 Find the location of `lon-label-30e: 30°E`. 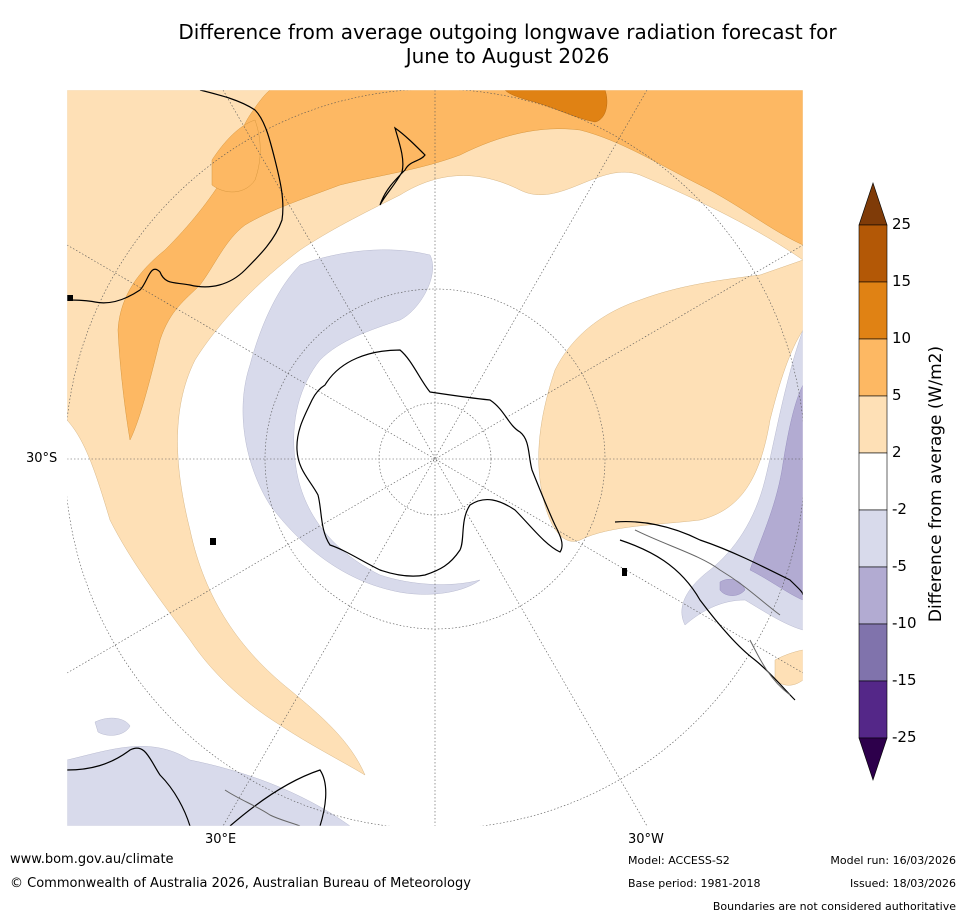

lon-label-30e: 30°E is located at coordinates (221, 839).